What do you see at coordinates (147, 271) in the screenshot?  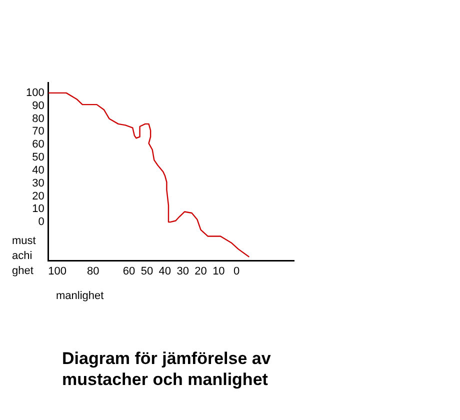 I see `x-tick-label: 50` at bounding box center [147, 271].